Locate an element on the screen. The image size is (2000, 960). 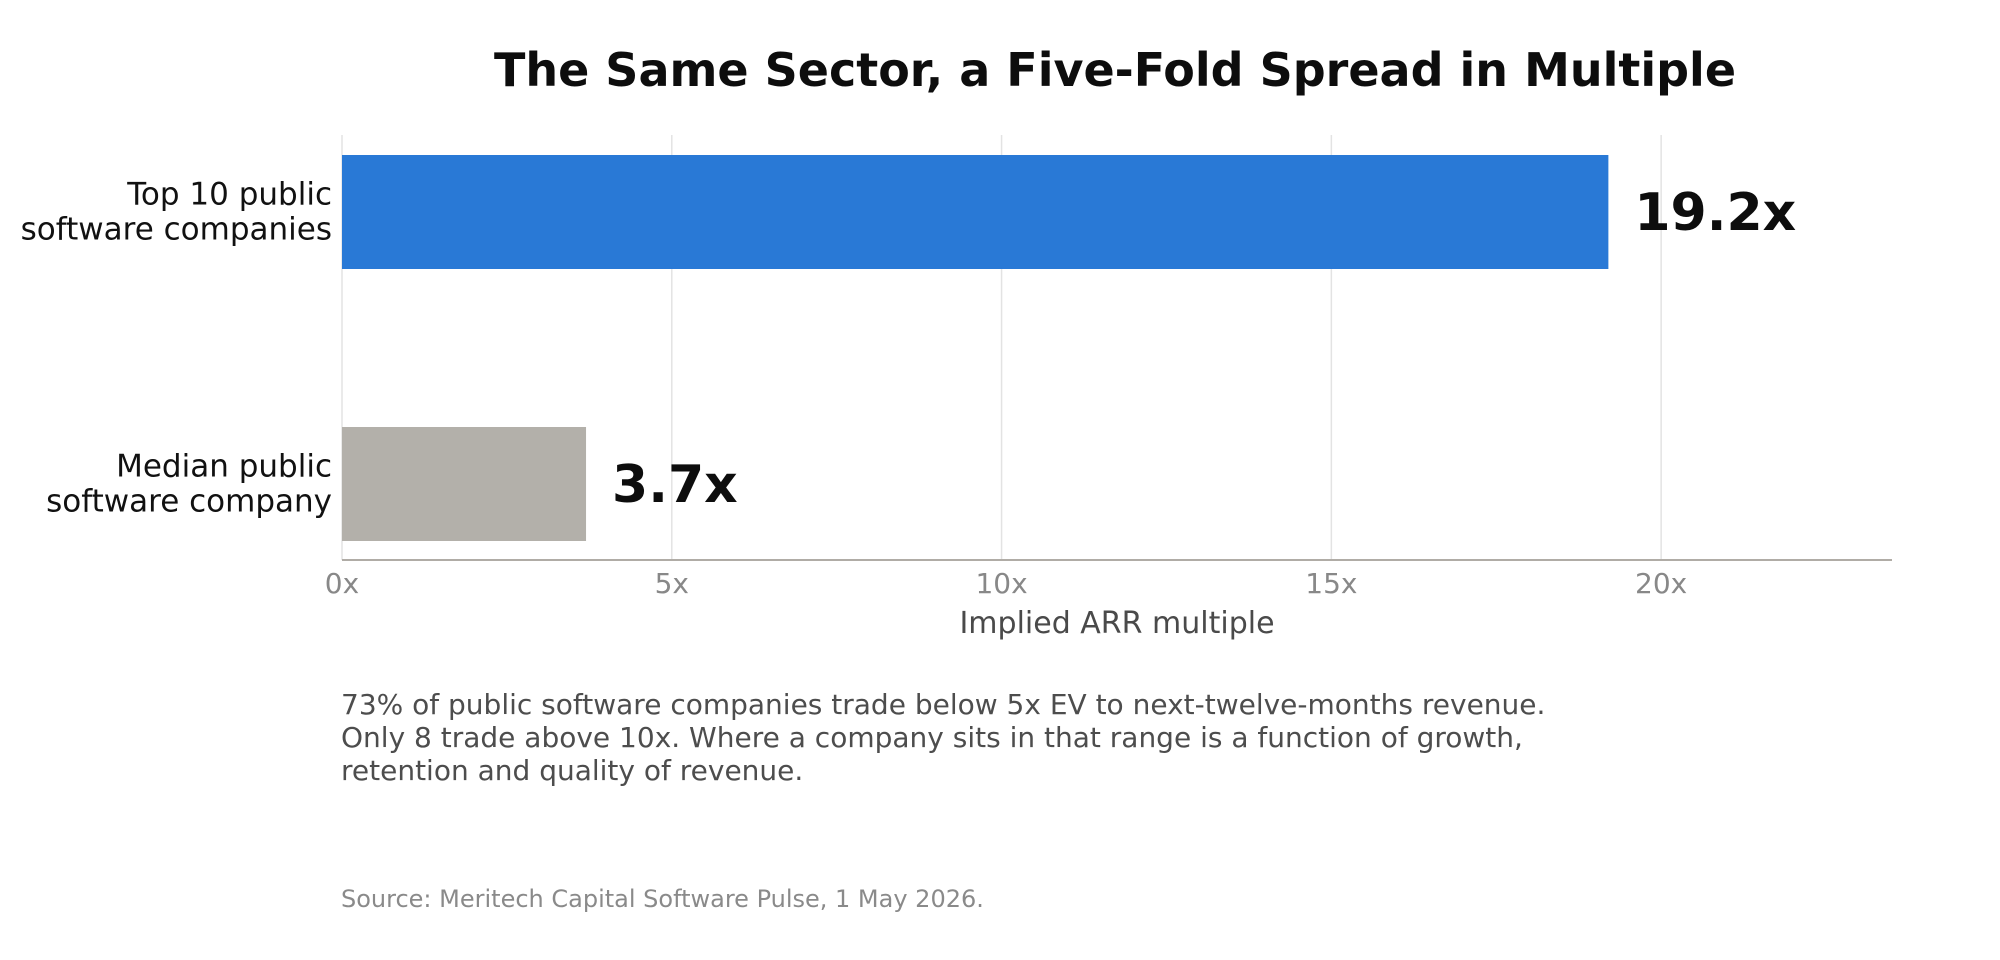
x-tick-label: 15x is located at coordinates (1331, 583).